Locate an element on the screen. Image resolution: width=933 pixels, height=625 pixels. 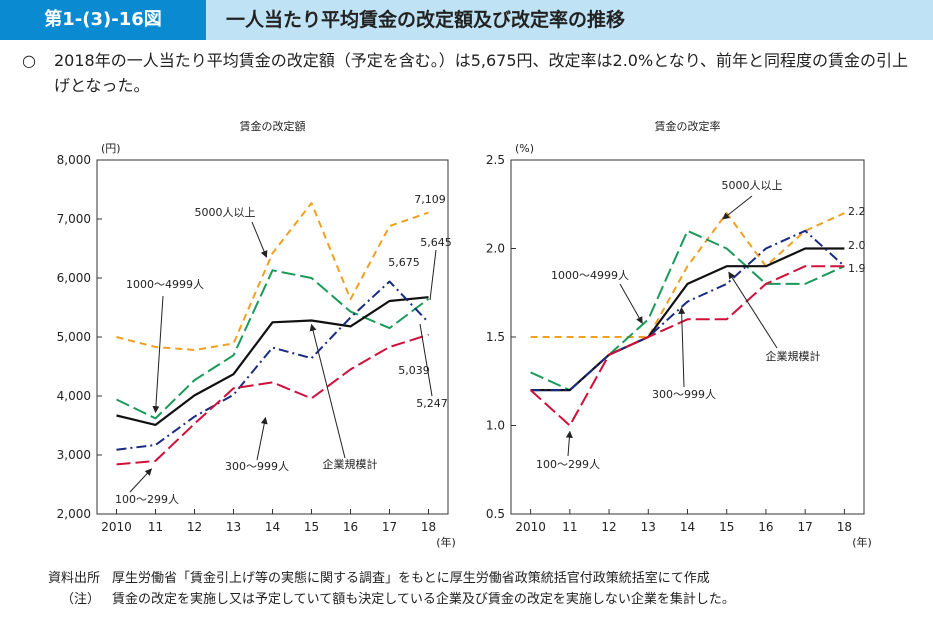
chart-title: 賃金の改定額 is located at coordinates (273, 126).